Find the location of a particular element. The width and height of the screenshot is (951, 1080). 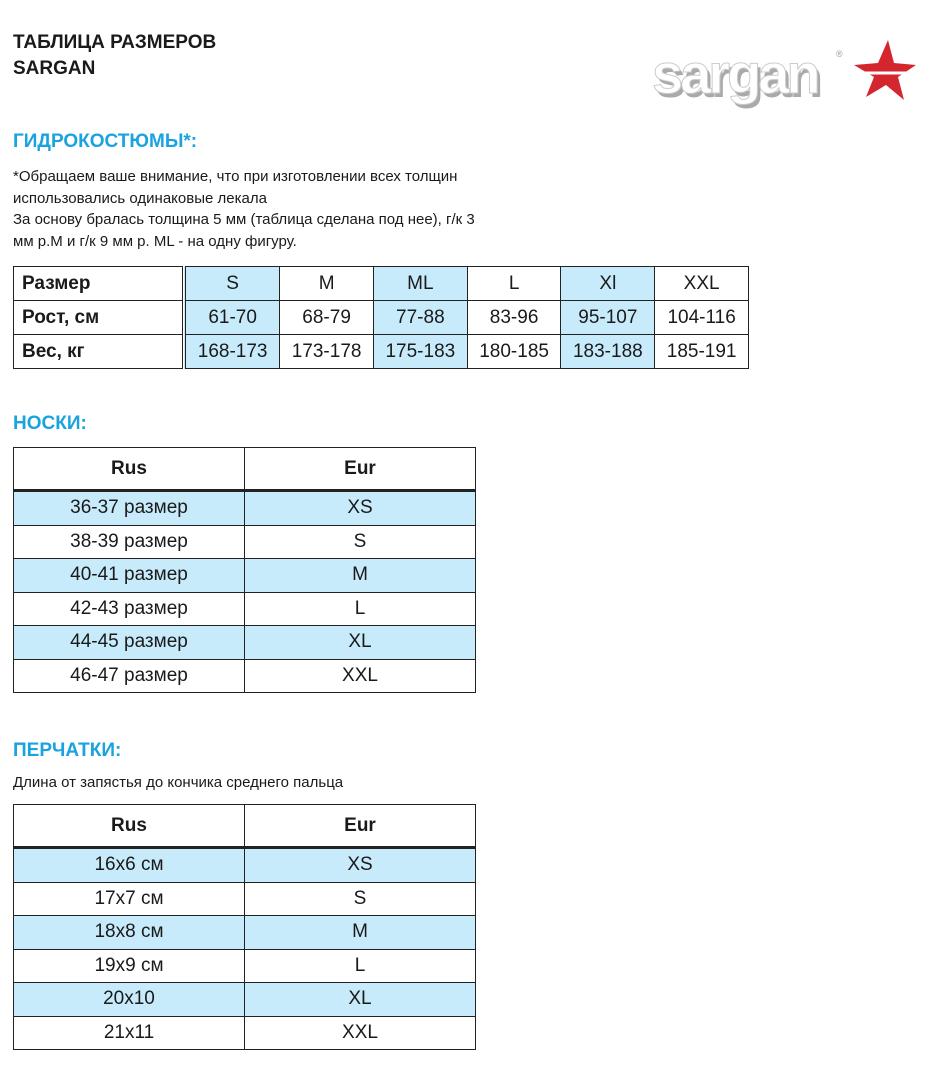

socks-heading: НОСКИ: is located at coordinates (50, 423).